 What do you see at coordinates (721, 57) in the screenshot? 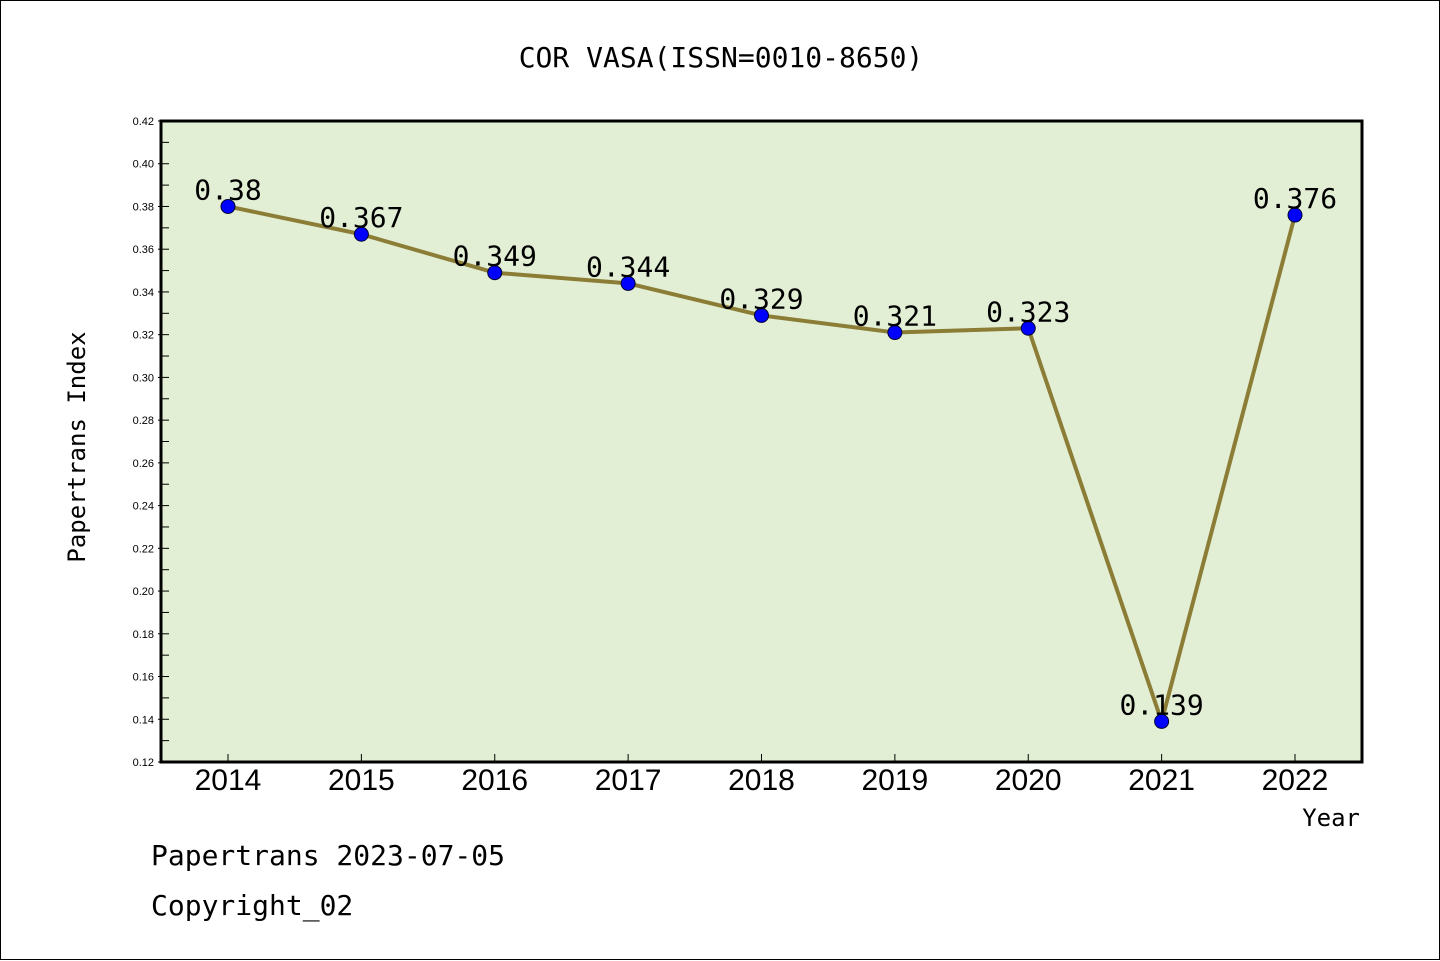
I see `chart-title: COR VASA(ISSN=0010-8650)` at bounding box center [721, 57].